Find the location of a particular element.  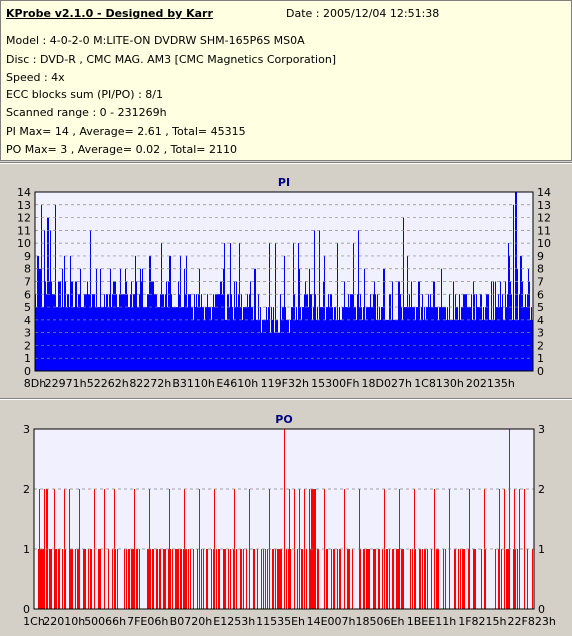

x-tick-label: 1Ch is located at coordinates (34, 621).